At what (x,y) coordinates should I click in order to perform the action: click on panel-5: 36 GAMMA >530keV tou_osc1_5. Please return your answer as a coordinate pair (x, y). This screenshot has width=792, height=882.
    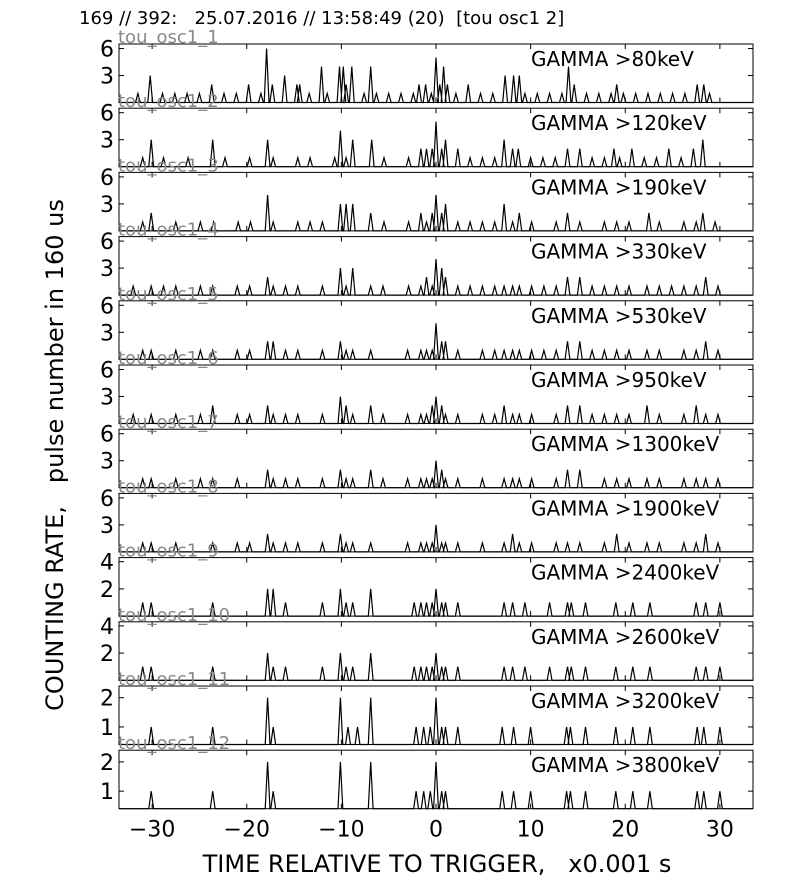
    Looking at the image, I should click on (427, 322).